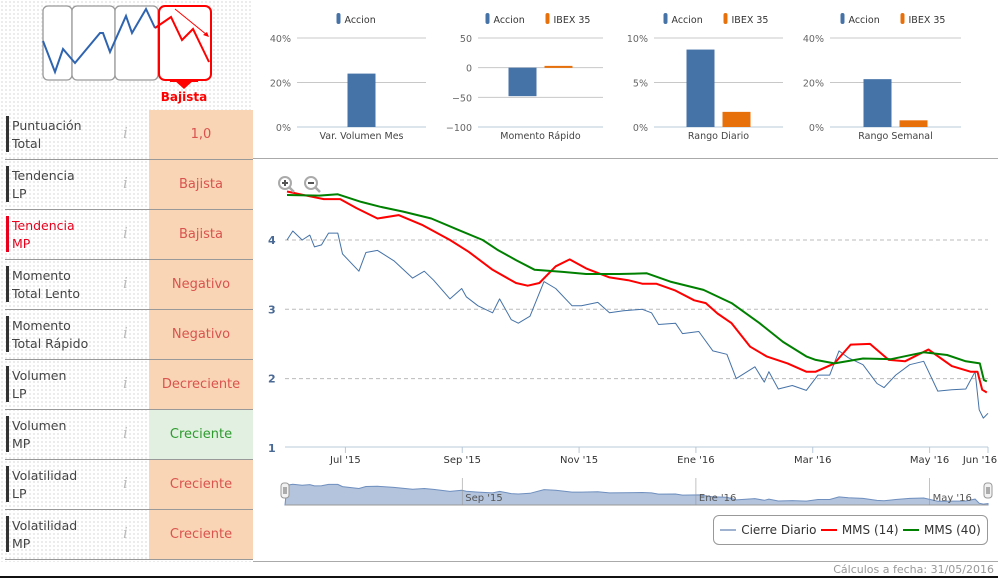  I want to click on legend-item-cierre: Cierre Diario, so click(768, 530).